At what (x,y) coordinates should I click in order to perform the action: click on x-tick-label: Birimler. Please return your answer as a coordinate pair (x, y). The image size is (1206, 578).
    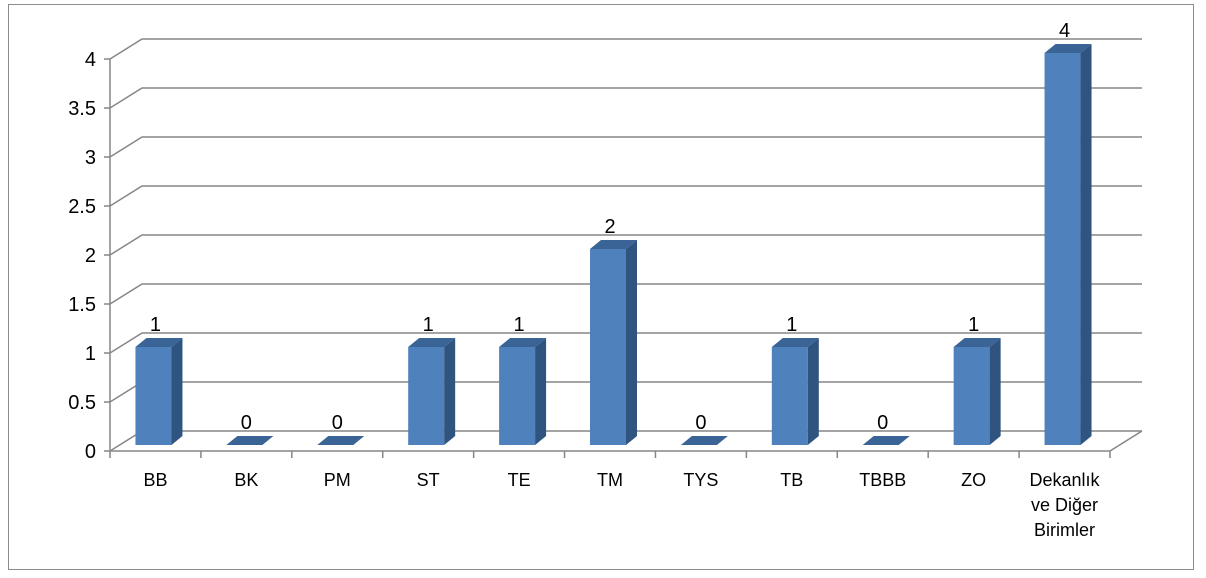
    Looking at the image, I should click on (1064, 530).